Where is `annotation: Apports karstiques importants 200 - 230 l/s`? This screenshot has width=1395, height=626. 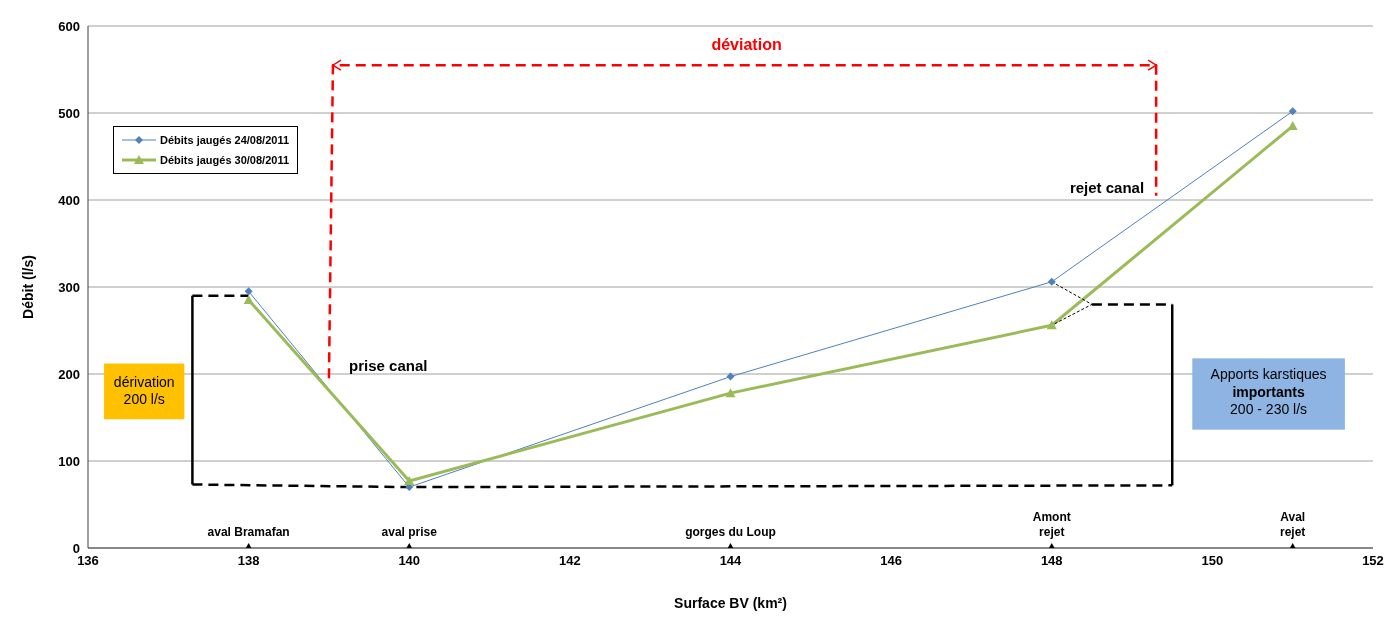 annotation: Apports karstiques importants 200 - 230 l/s is located at coordinates (1268, 392).